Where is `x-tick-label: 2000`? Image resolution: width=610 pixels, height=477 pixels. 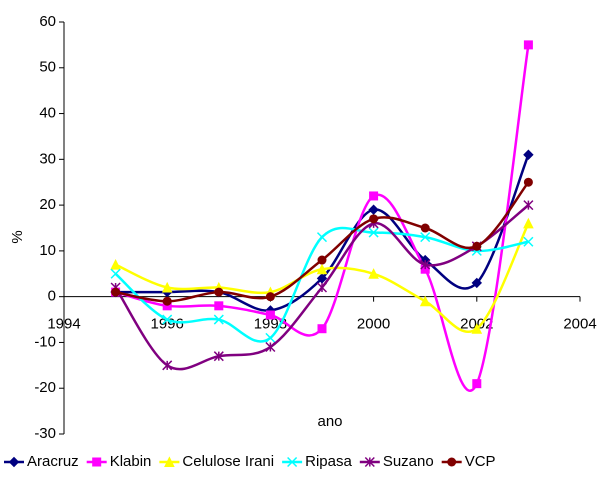
x-tick-label: 2000 is located at coordinates (373, 324).